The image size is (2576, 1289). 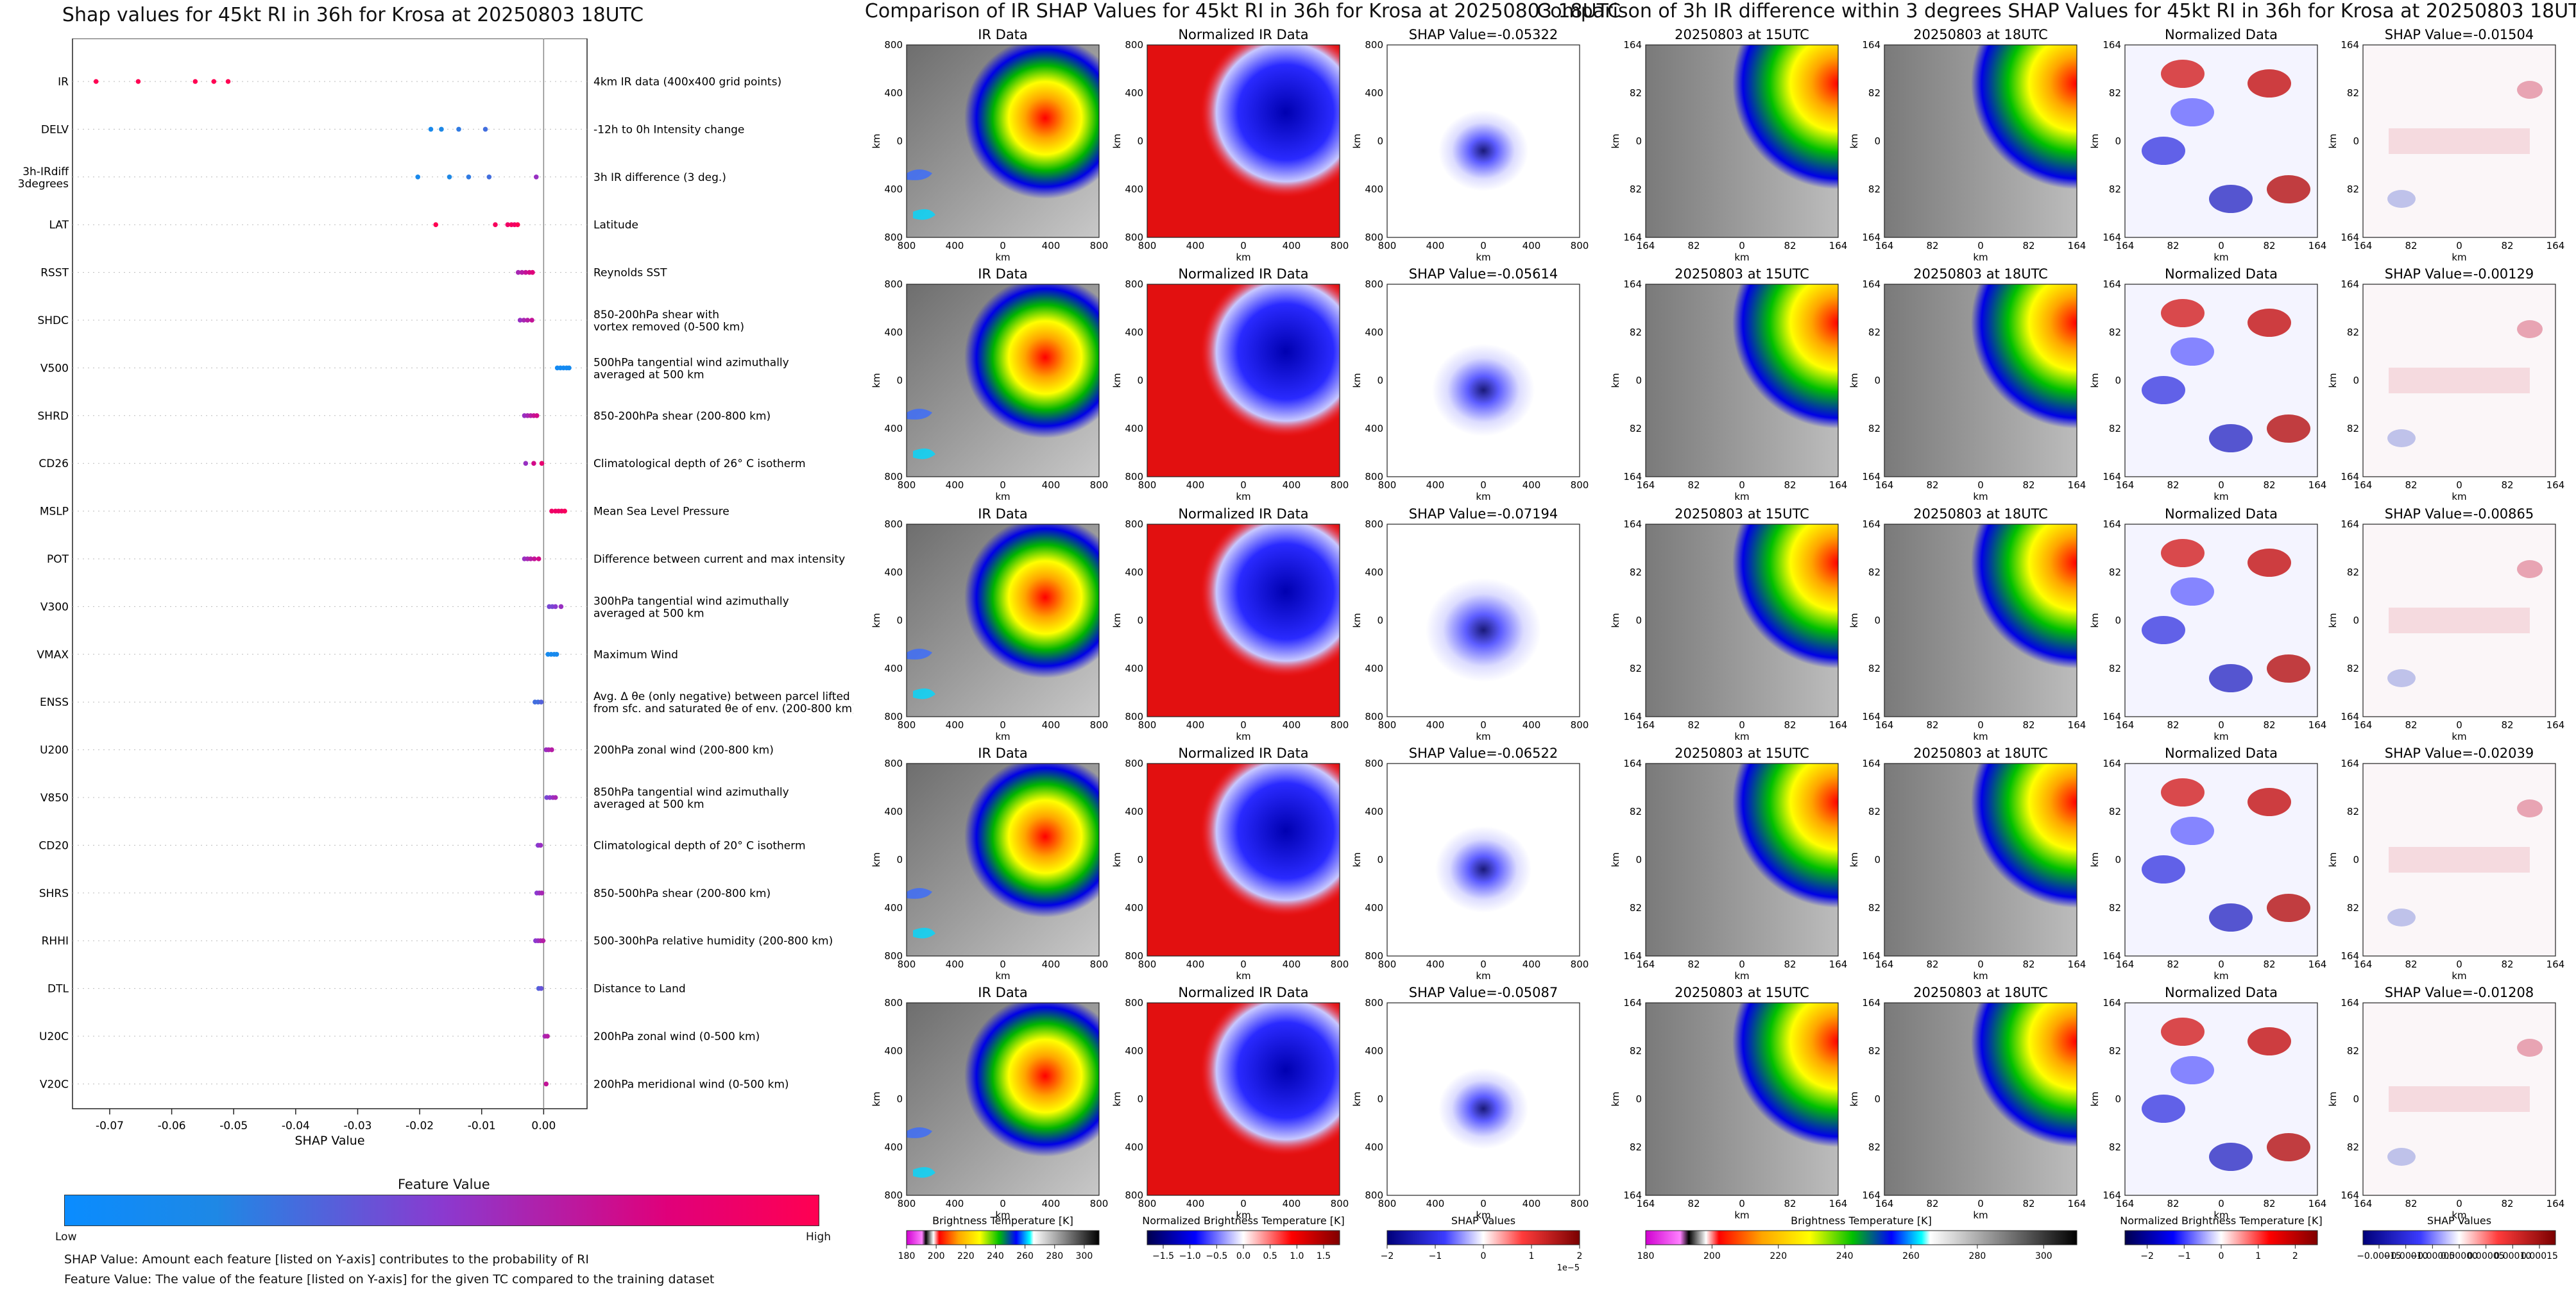 I want to click on norm-ir-title: Normalized IR Data, so click(x=1243, y=754).